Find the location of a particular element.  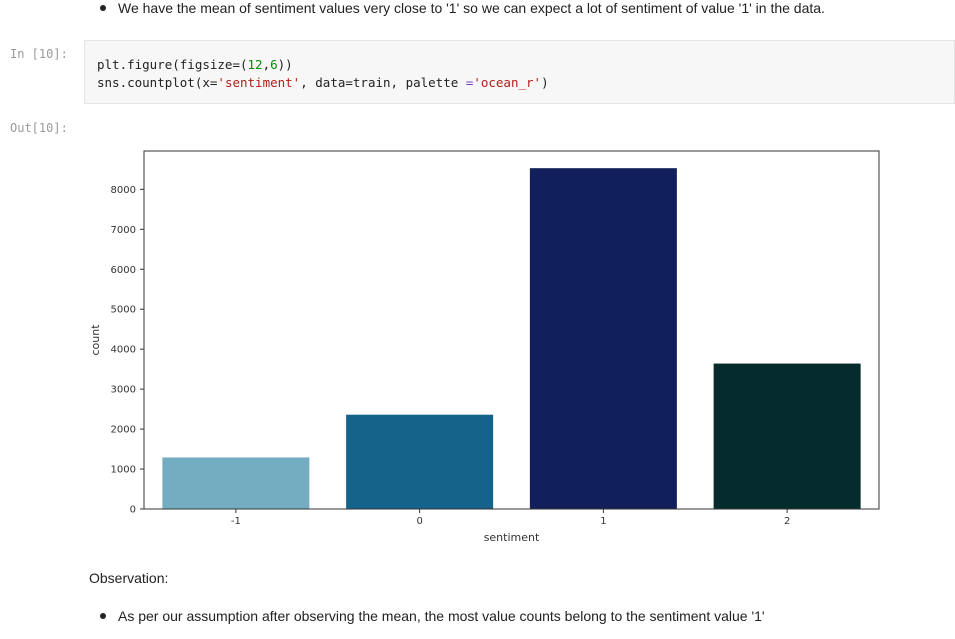

y-tick-label: 0 is located at coordinates (133, 510).